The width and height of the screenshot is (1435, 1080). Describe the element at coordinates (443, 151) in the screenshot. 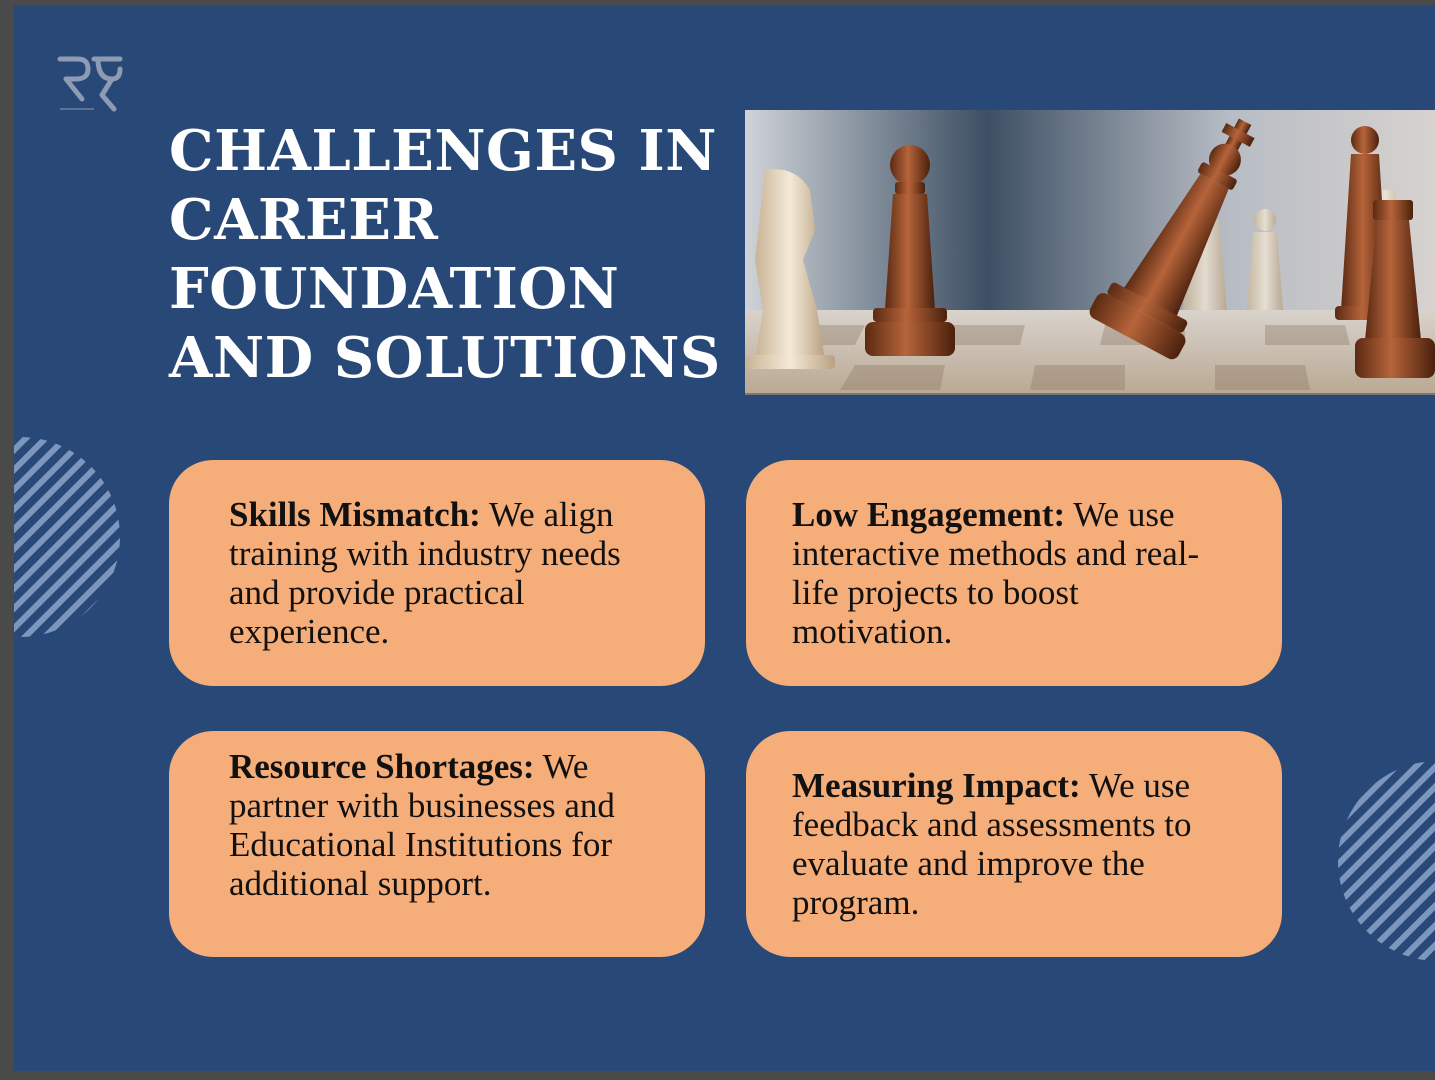

I see `title-line: CHALLENGES IN` at that location.